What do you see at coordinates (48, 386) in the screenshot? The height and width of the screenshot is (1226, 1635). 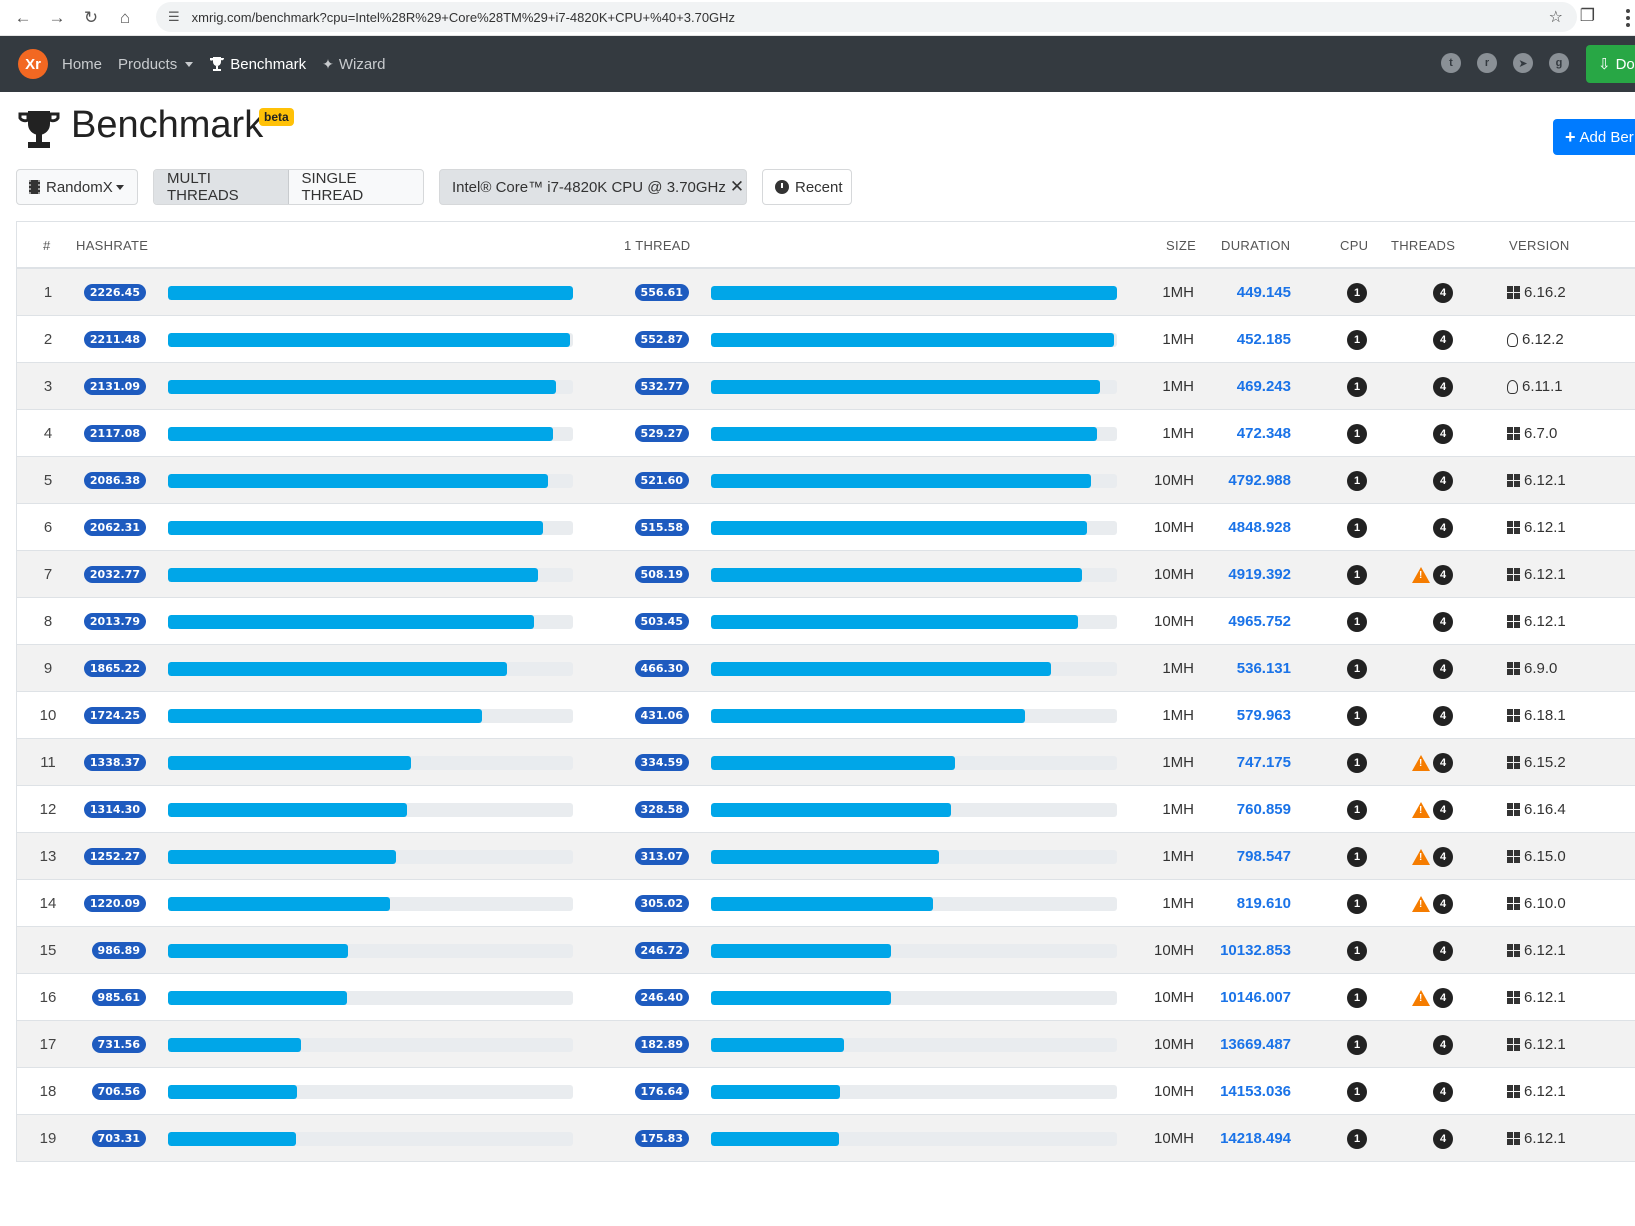 I see `row-rank: 3` at bounding box center [48, 386].